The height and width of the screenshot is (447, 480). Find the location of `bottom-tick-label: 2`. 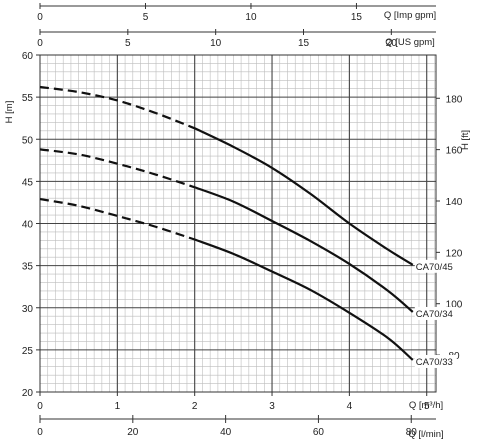

bottom-tick-label: 2 is located at coordinates (195, 406).